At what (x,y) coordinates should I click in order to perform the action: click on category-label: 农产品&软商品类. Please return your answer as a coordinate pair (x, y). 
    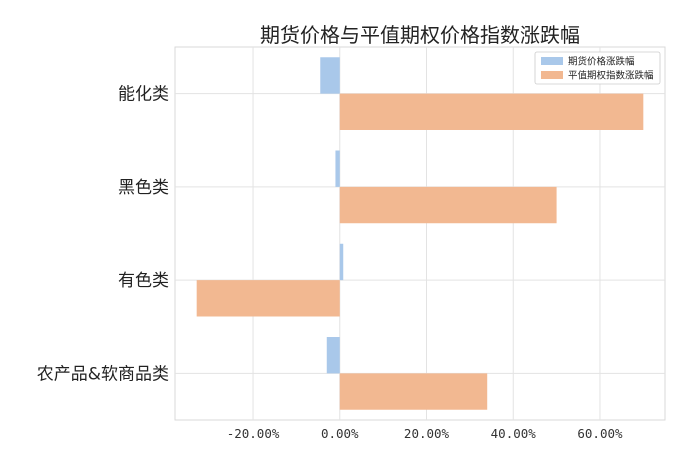
    Looking at the image, I should click on (103, 374).